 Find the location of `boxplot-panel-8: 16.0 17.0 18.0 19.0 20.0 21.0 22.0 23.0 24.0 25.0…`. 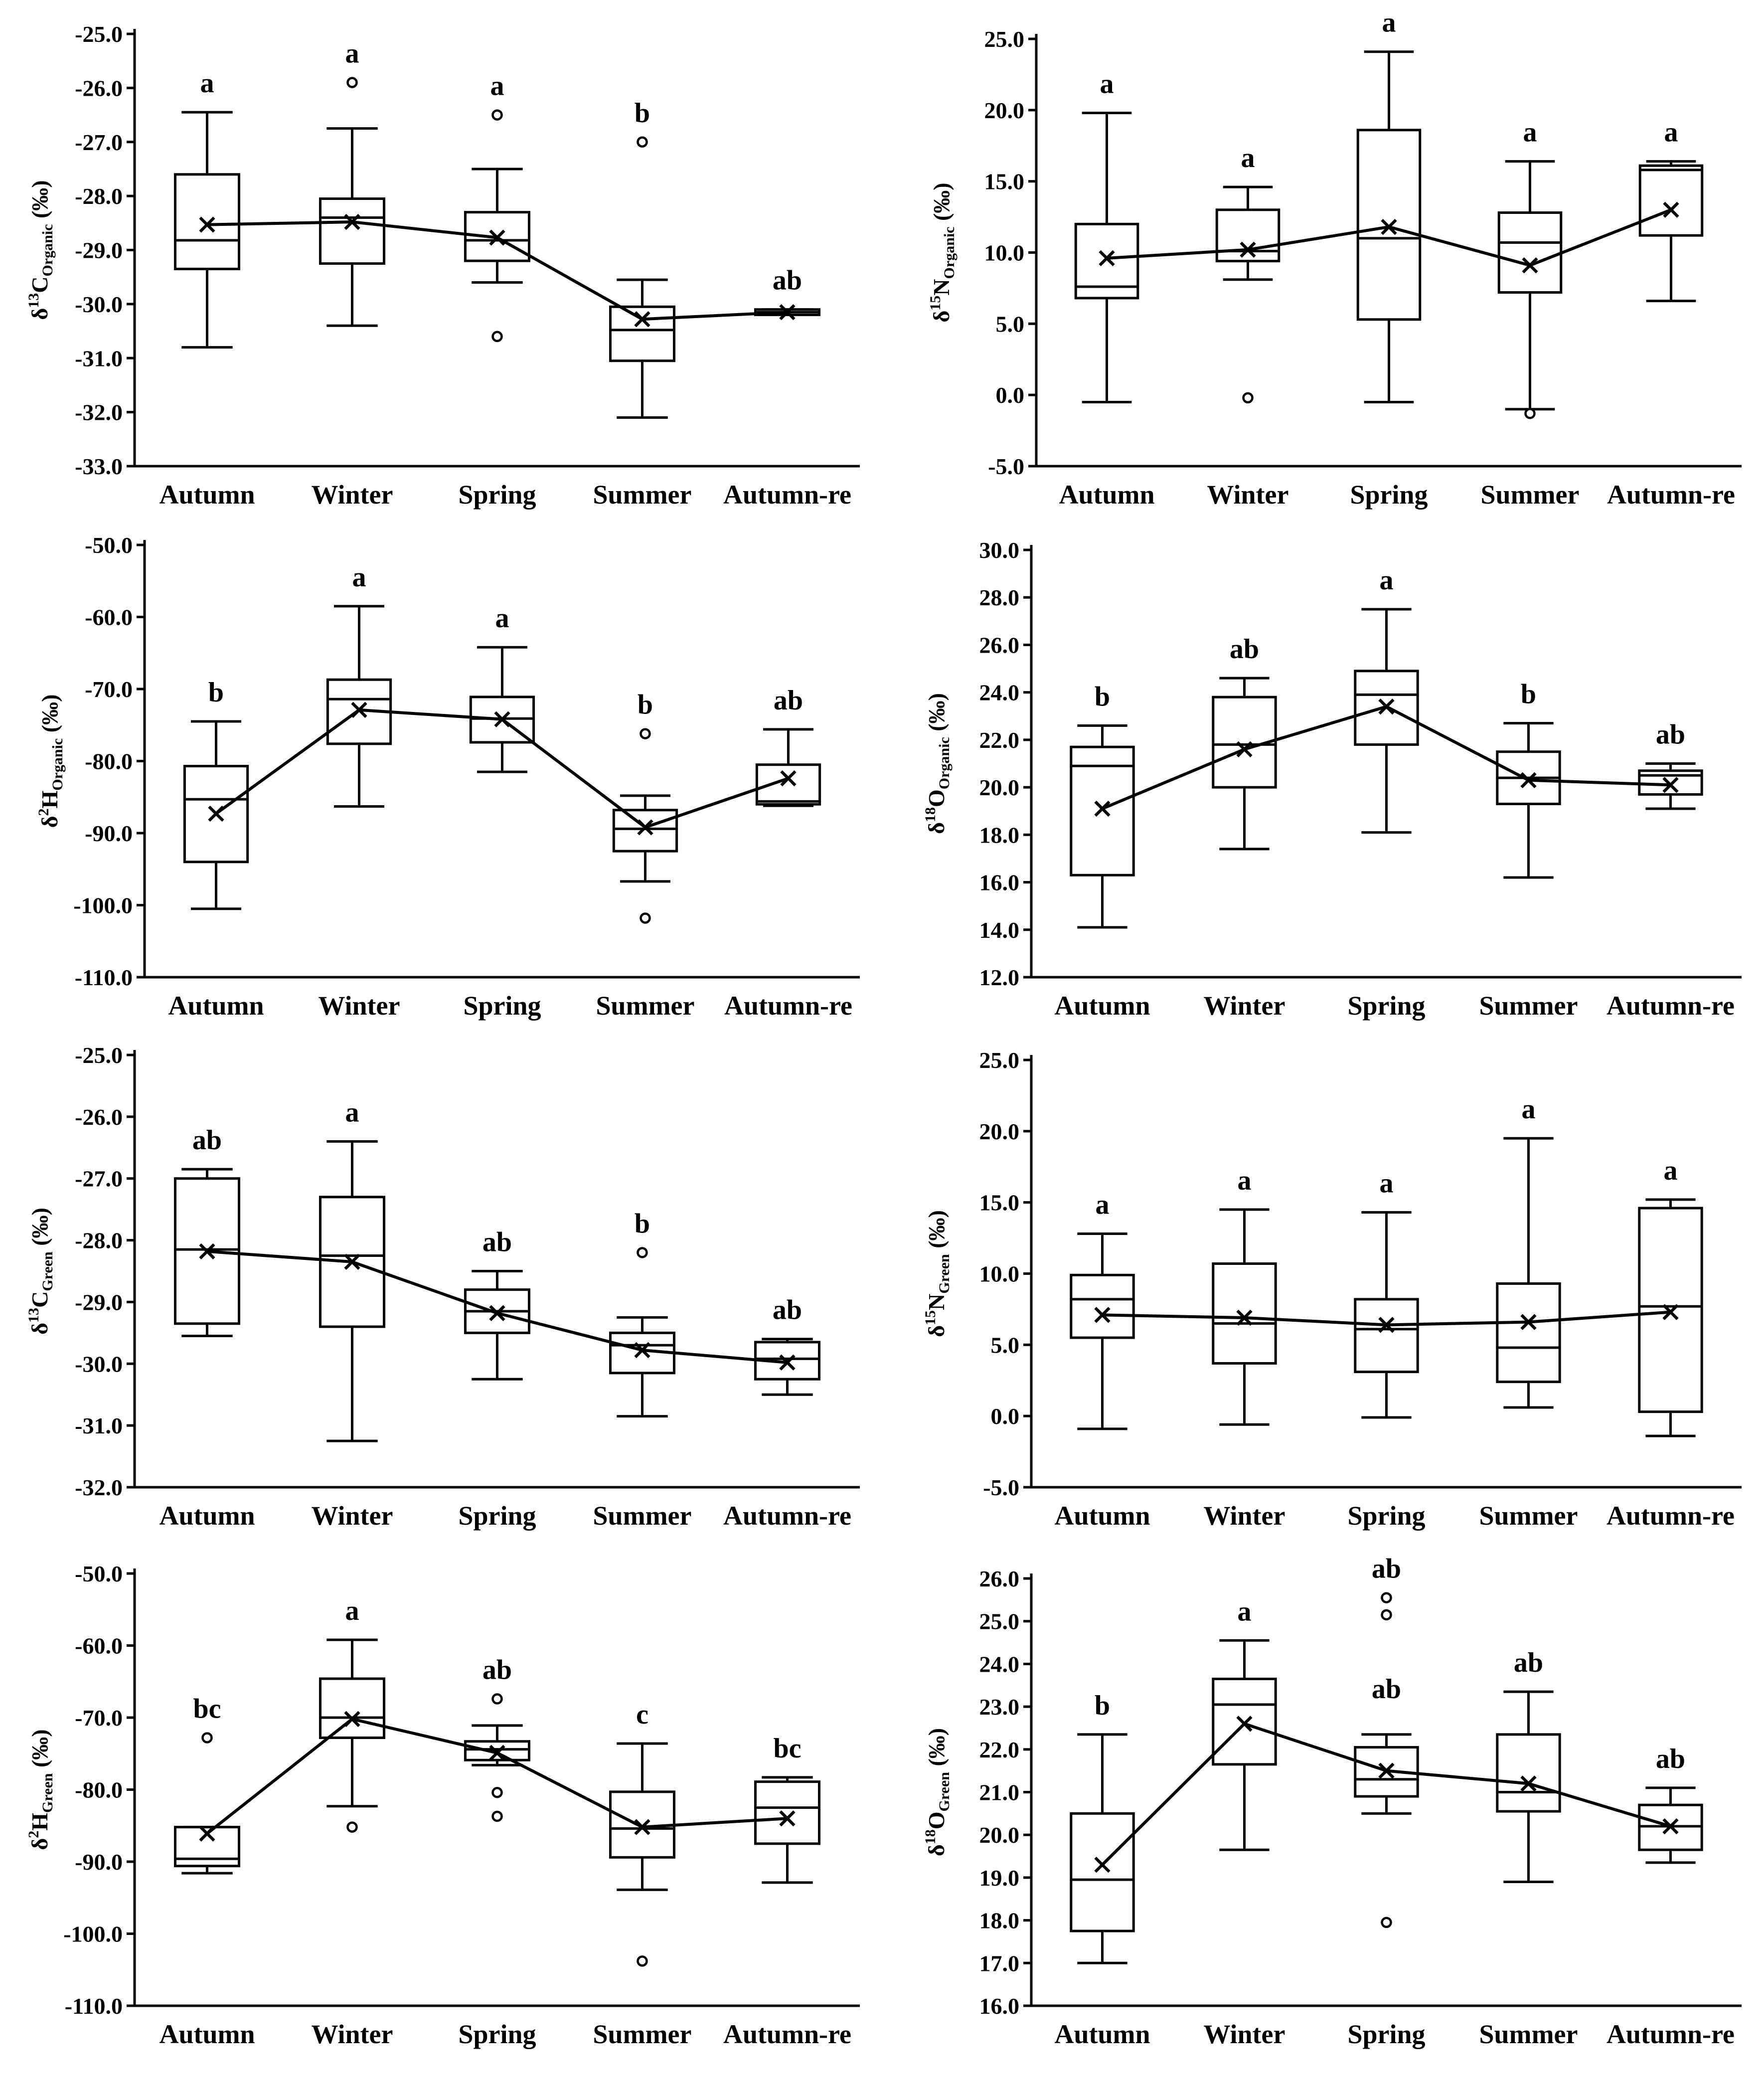

boxplot-panel-8: 16.0 17.0 18.0 19.0 20.0 21.0 22.0 23.0 24.0 25.0… is located at coordinates (1323, 1799).